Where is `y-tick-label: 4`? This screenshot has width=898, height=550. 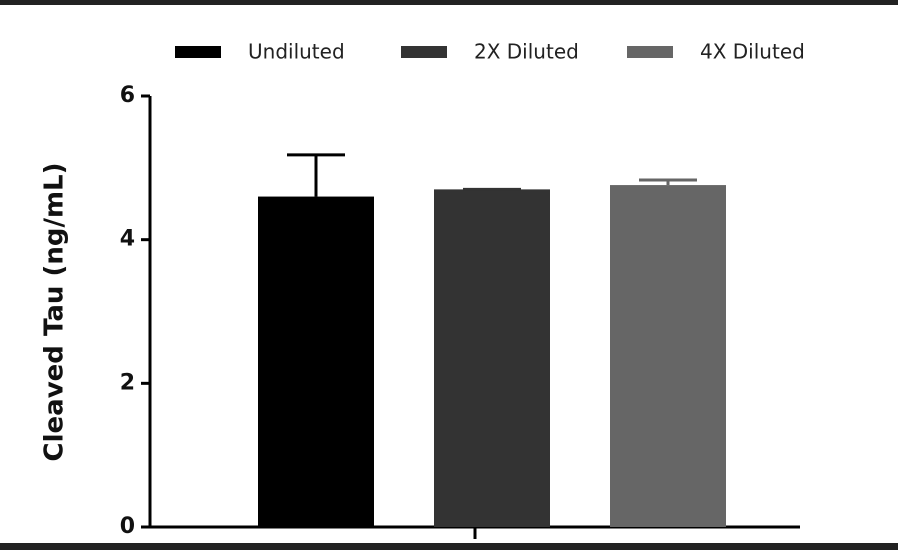 y-tick-label: 4 is located at coordinates (127, 239).